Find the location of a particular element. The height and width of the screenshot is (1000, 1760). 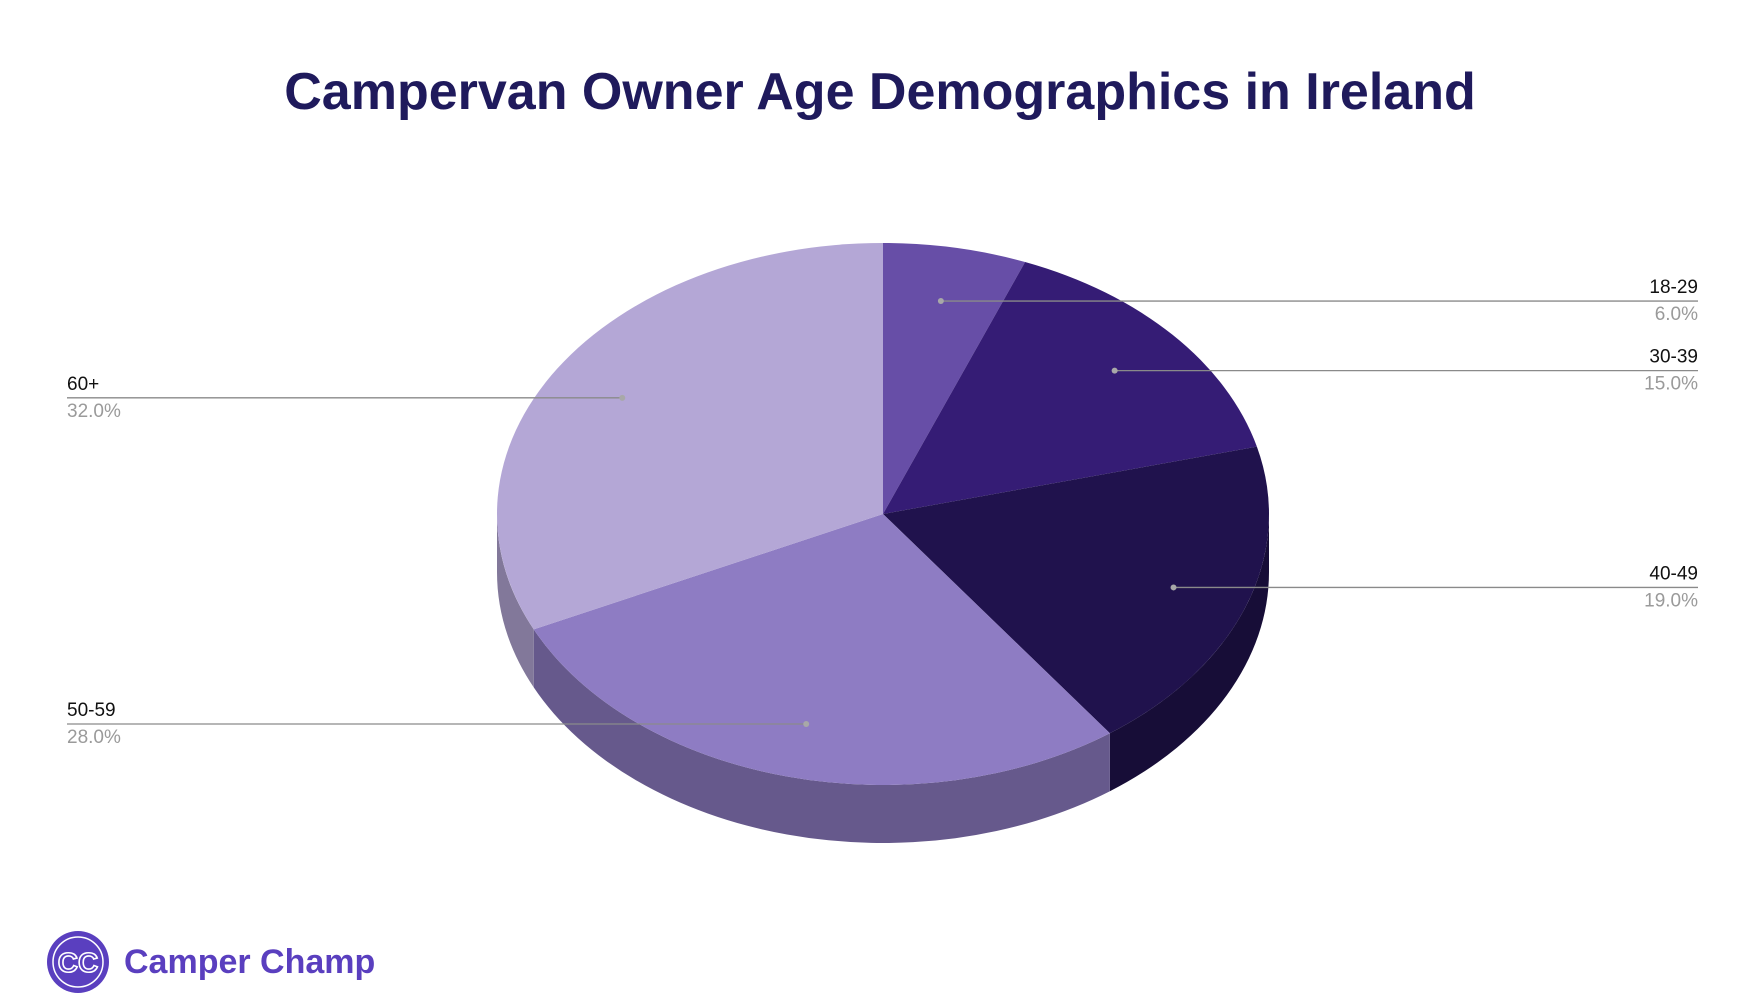

slice-label-60: 60+ is located at coordinates (83, 384).